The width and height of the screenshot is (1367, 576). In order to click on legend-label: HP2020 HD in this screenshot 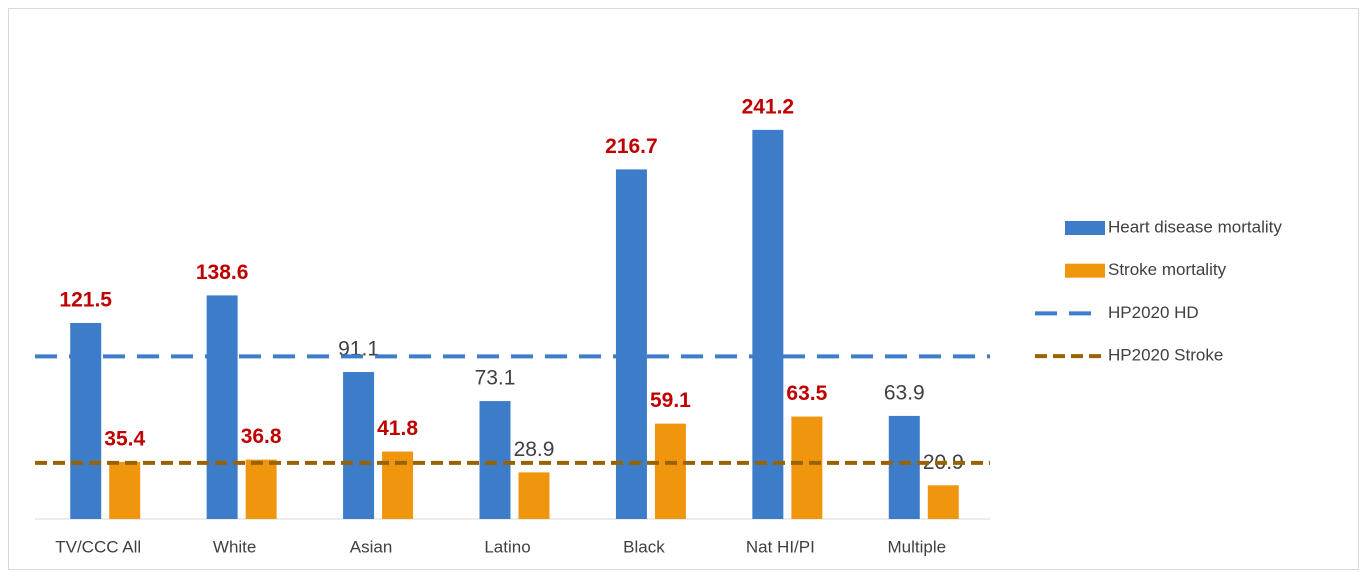, I will do `click(1153, 312)`.